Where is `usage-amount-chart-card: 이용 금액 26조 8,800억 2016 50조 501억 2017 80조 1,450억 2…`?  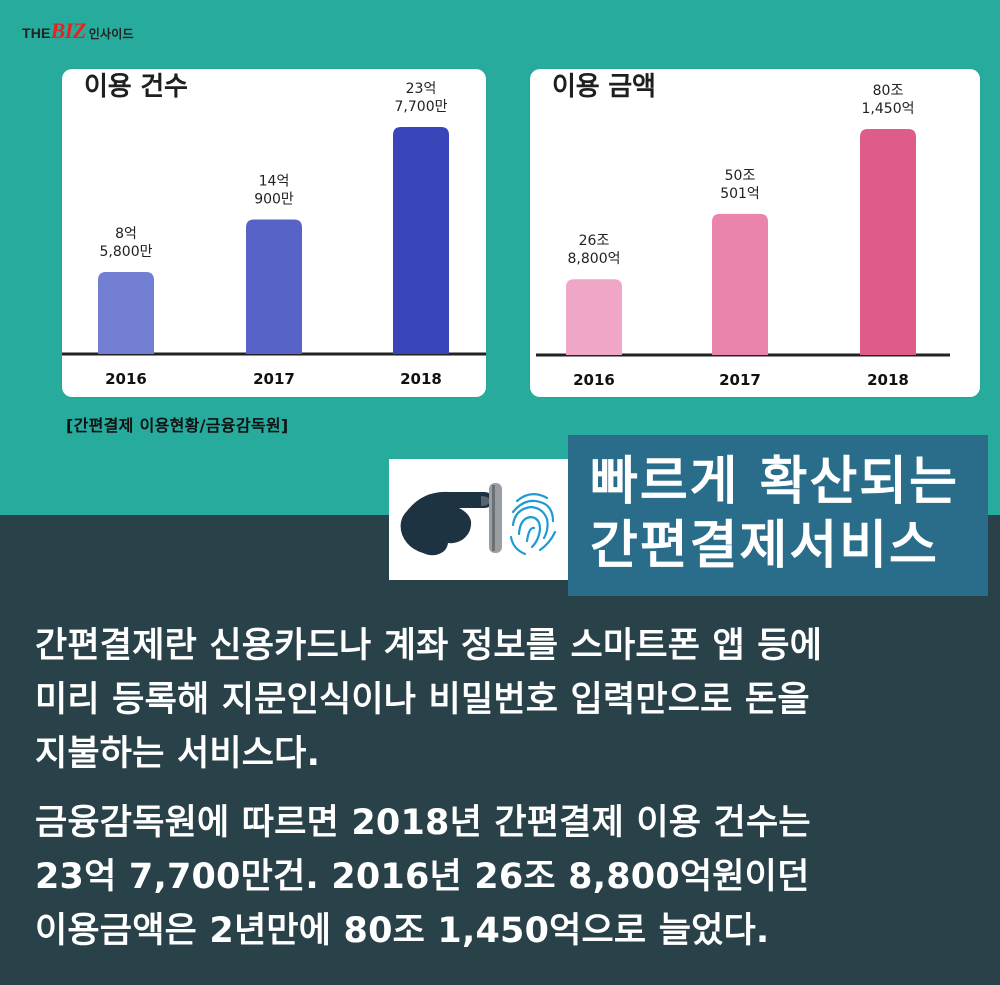 usage-amount-chart-card: 이용 금액 26조 8,800억 2016 50조 501억 2017 80조 1,450억 2… is located at coordinates (755, 233).